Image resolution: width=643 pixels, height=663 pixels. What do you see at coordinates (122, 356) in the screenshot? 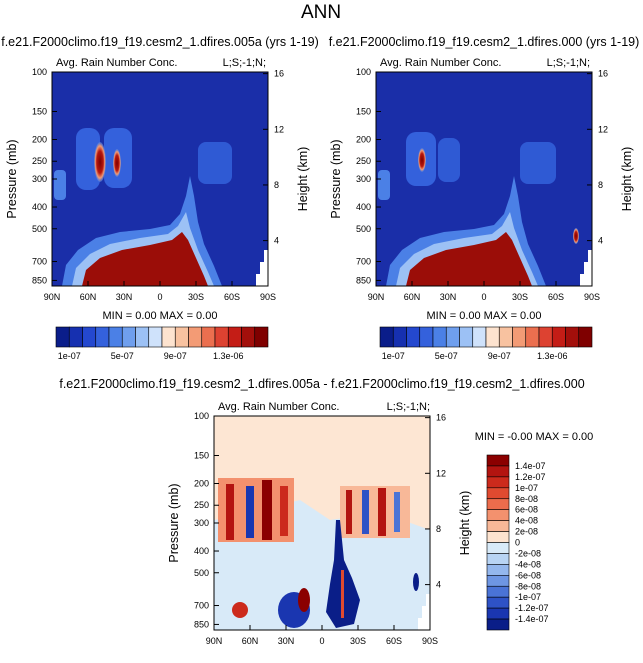
I see `colorbar-label: 5e-07` at bounding box center [122, 356].